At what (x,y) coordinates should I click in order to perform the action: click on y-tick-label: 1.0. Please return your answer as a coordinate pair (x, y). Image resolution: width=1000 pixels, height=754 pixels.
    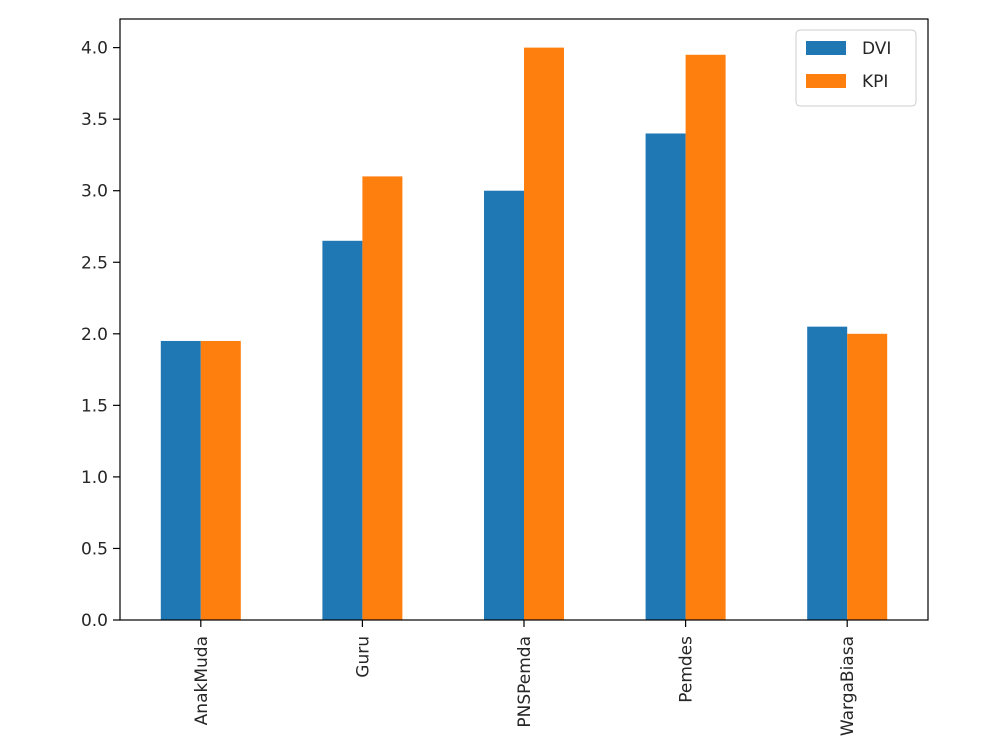
    Looking at the image, I should click on (94, 478).